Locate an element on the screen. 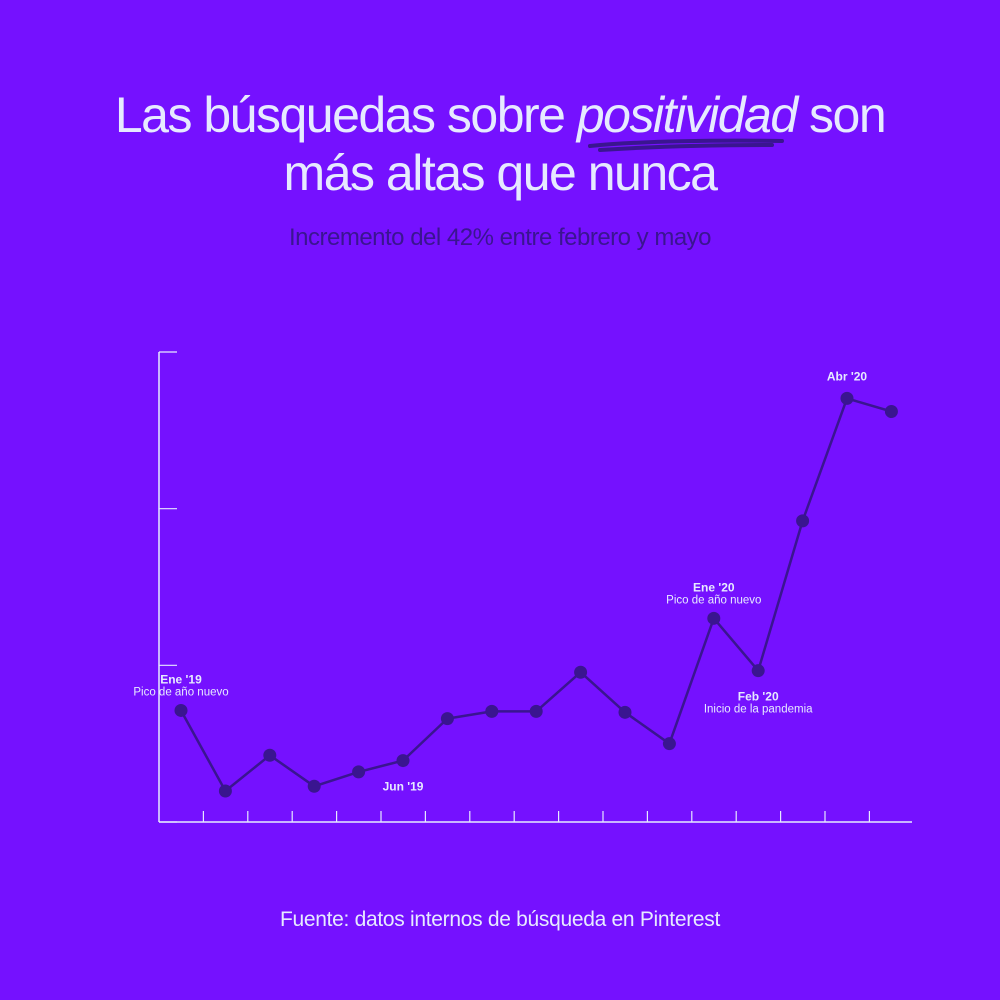  title-line-2: más altas que nunca is located at coordinates (500, 173).